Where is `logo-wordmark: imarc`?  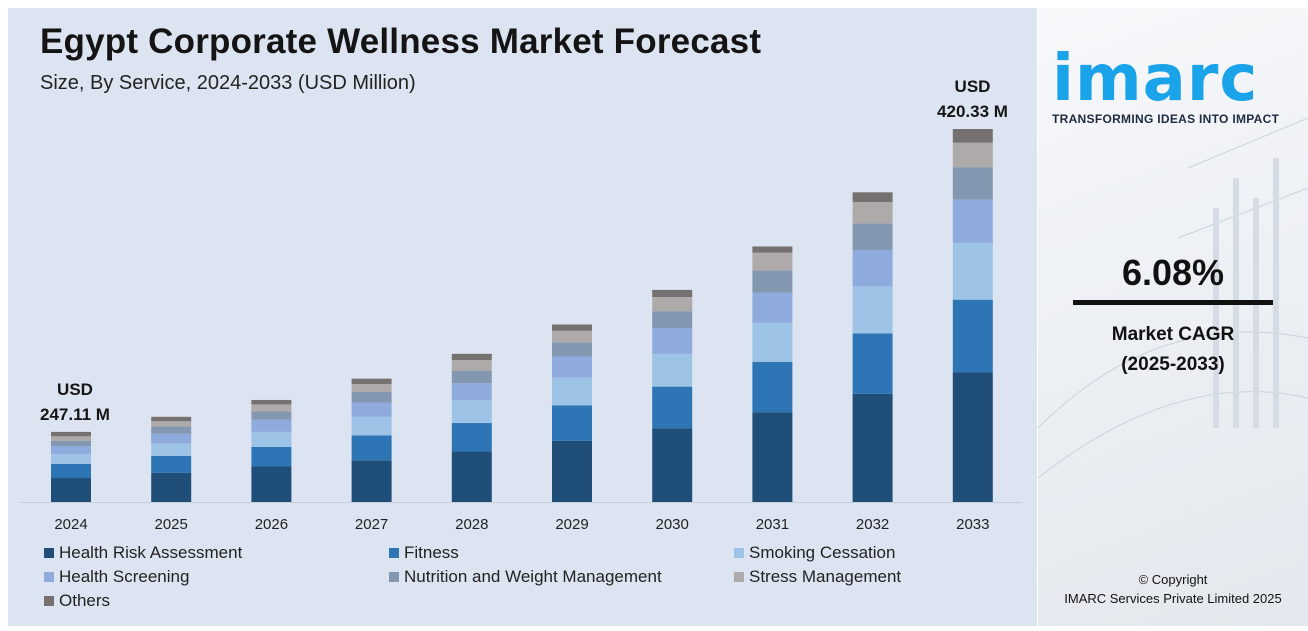
logo-wordmark: imarc is located at coordinates (1155, 79).